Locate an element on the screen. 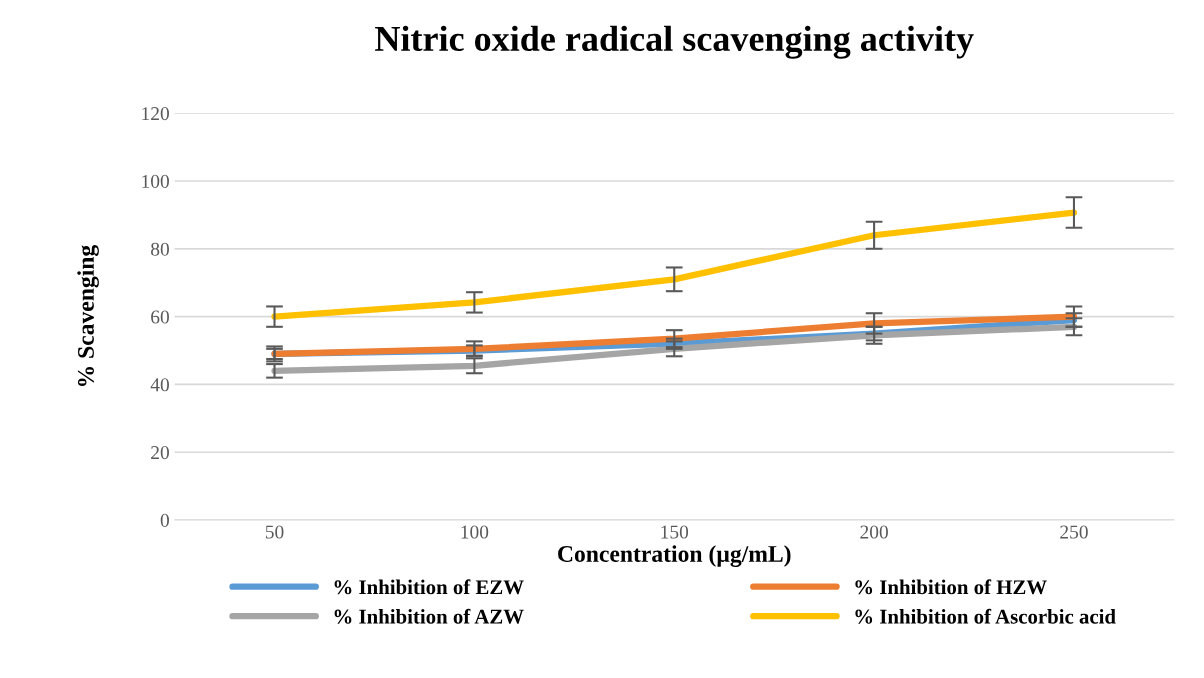 The image size is (1204, 678). y-tick-label: 100 is located at coordinates (155, 181).